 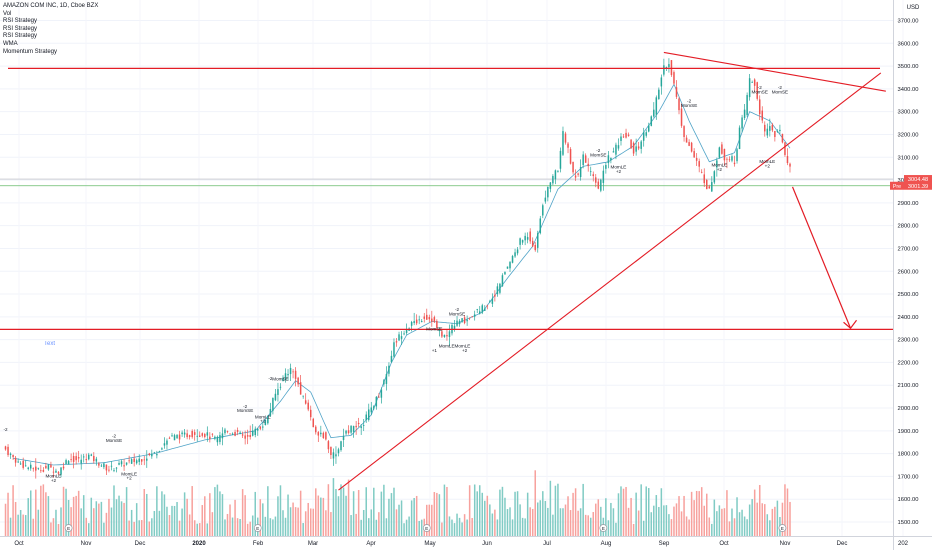 I want to click on x-tick-label: Oct, so click(x=724, y=544).